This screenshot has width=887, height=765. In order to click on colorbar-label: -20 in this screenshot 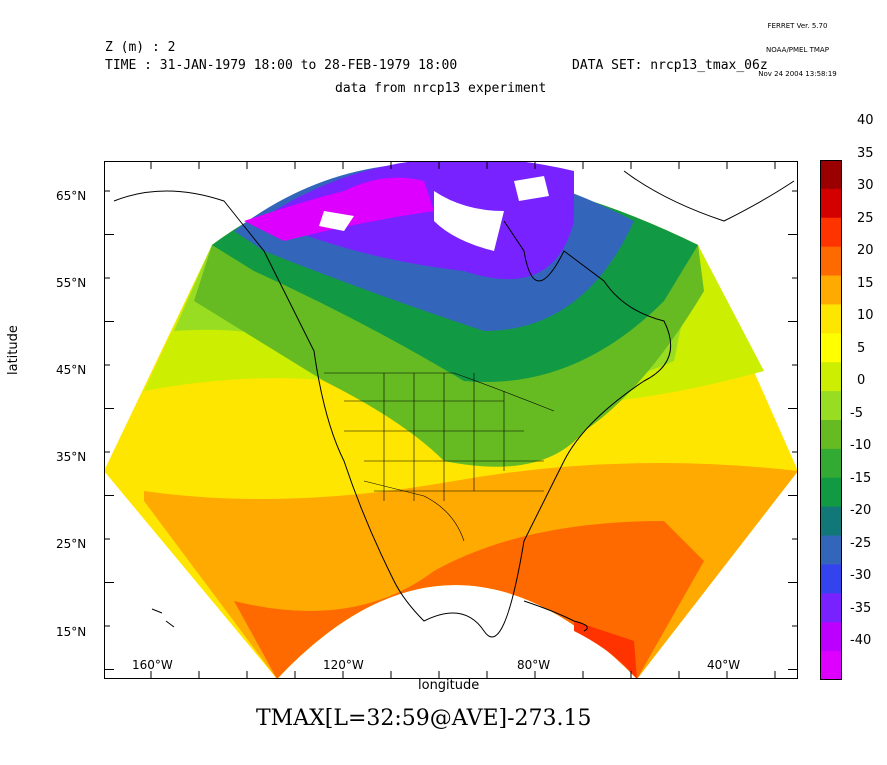, I will do `click(861, 510)`.